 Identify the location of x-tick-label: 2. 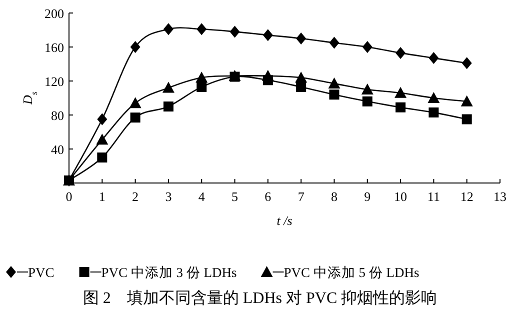
(135, 196).